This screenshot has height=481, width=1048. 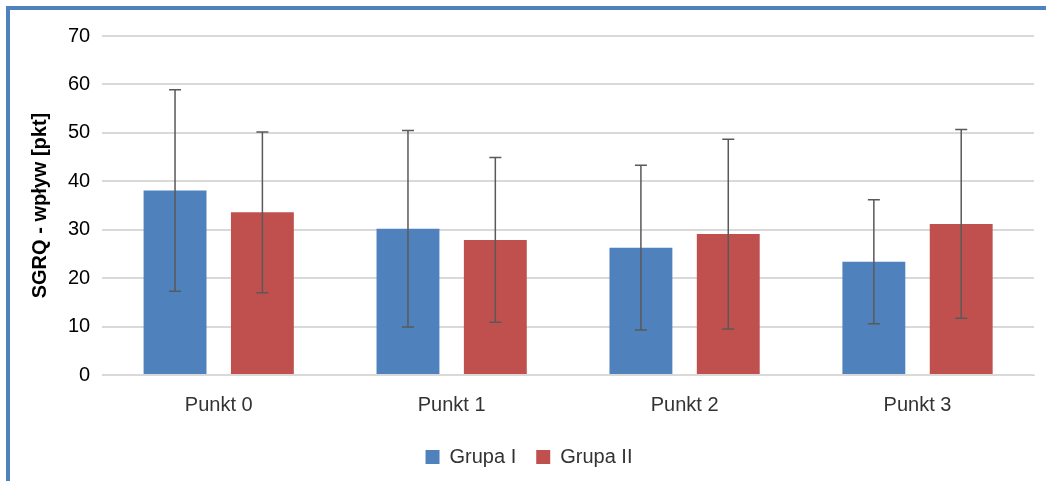 What do you see at coordinates (684, 403) in the screenshot?
I see `x-tick-label: Punkt 2` at bounding box center [684, 403].